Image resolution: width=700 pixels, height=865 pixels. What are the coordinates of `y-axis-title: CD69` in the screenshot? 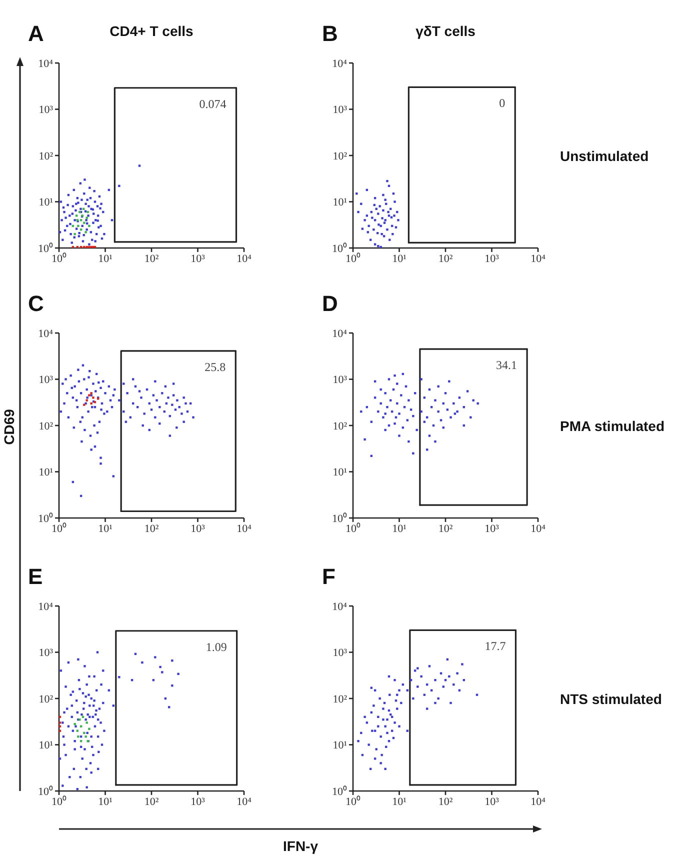 It's located at (9, 426).